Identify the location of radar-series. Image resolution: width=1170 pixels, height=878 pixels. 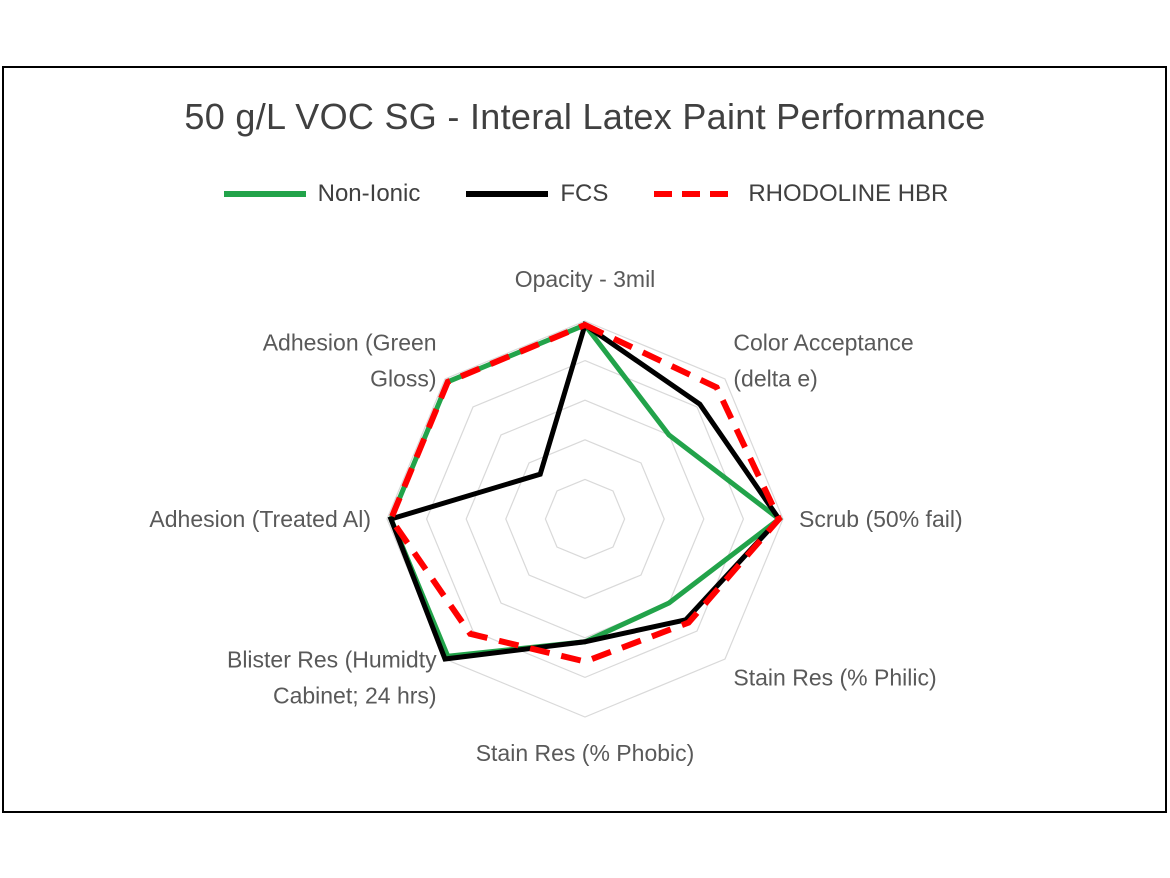
(585, 492).